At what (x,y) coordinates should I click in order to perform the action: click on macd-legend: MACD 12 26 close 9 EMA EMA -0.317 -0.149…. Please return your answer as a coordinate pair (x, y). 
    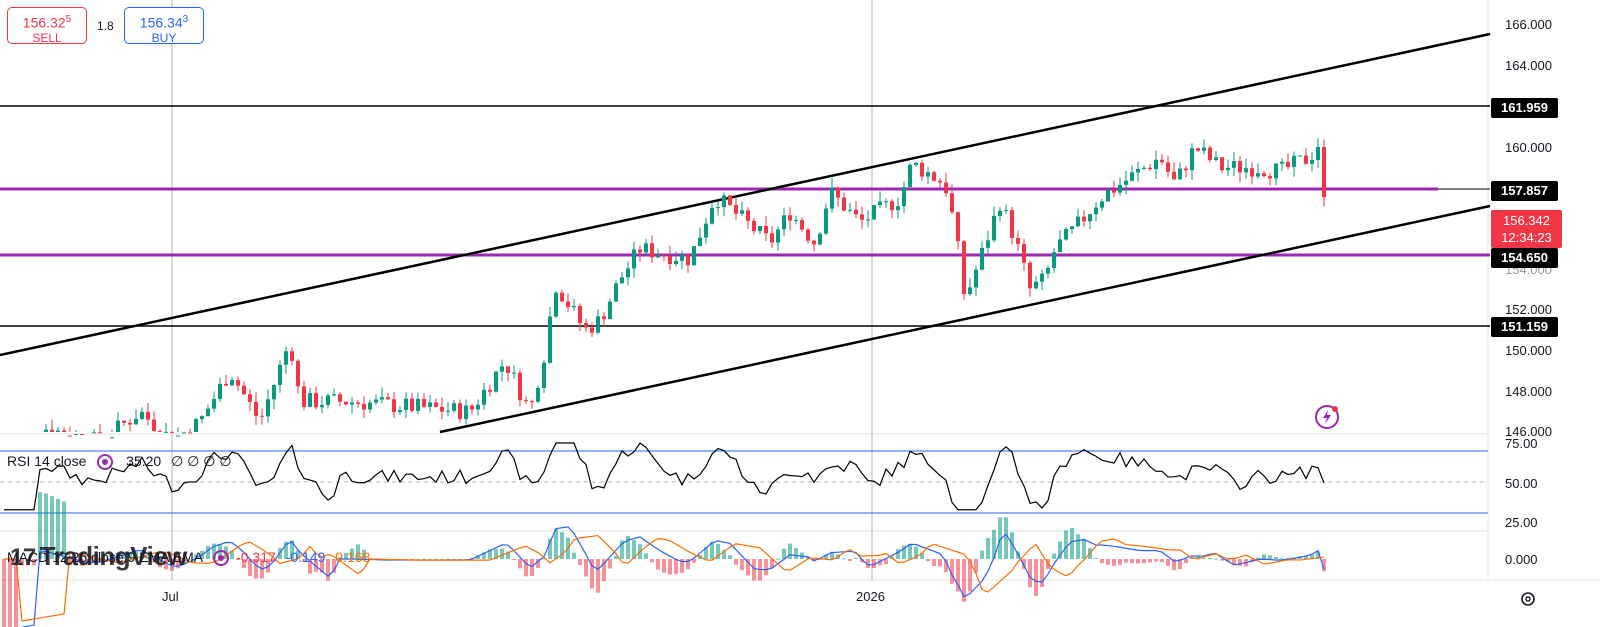
    Looking at the image, I should click on (188, 558).